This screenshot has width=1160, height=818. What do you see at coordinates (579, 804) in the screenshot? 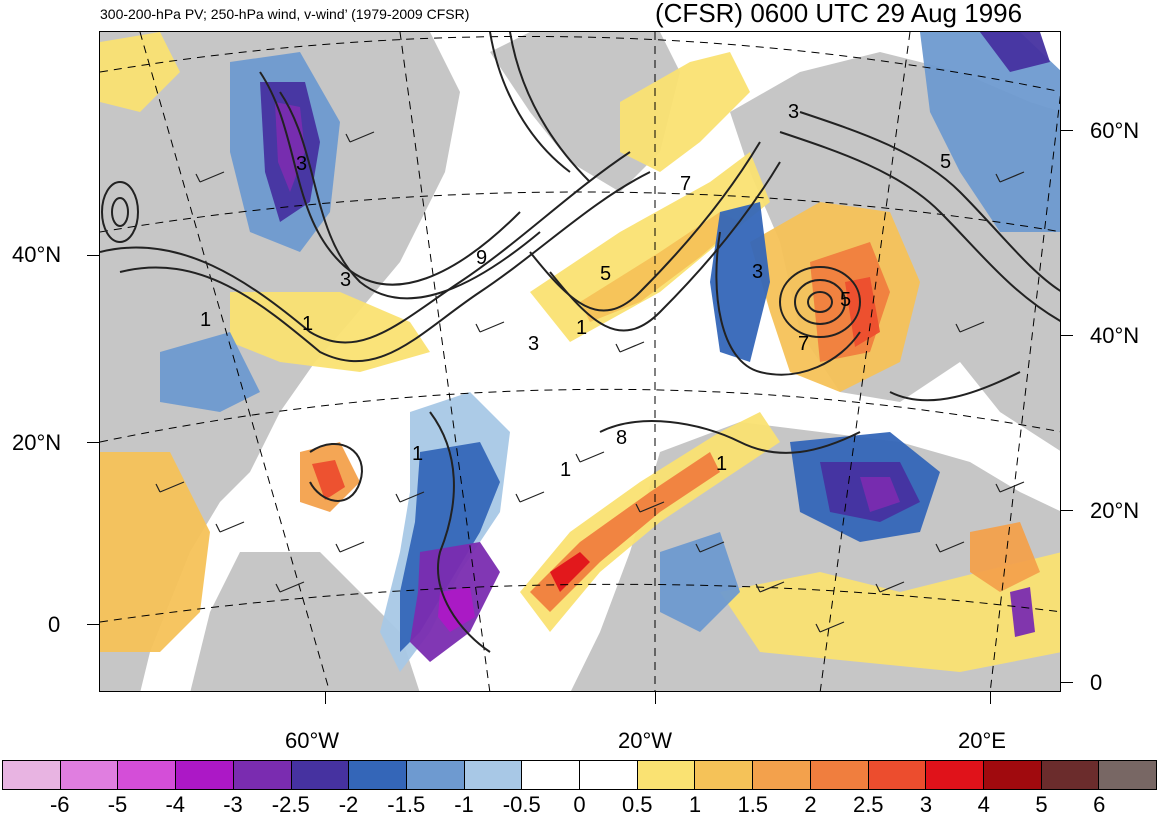
I see `colorbar-tick-label: 0` at bounding box center [579, 804].